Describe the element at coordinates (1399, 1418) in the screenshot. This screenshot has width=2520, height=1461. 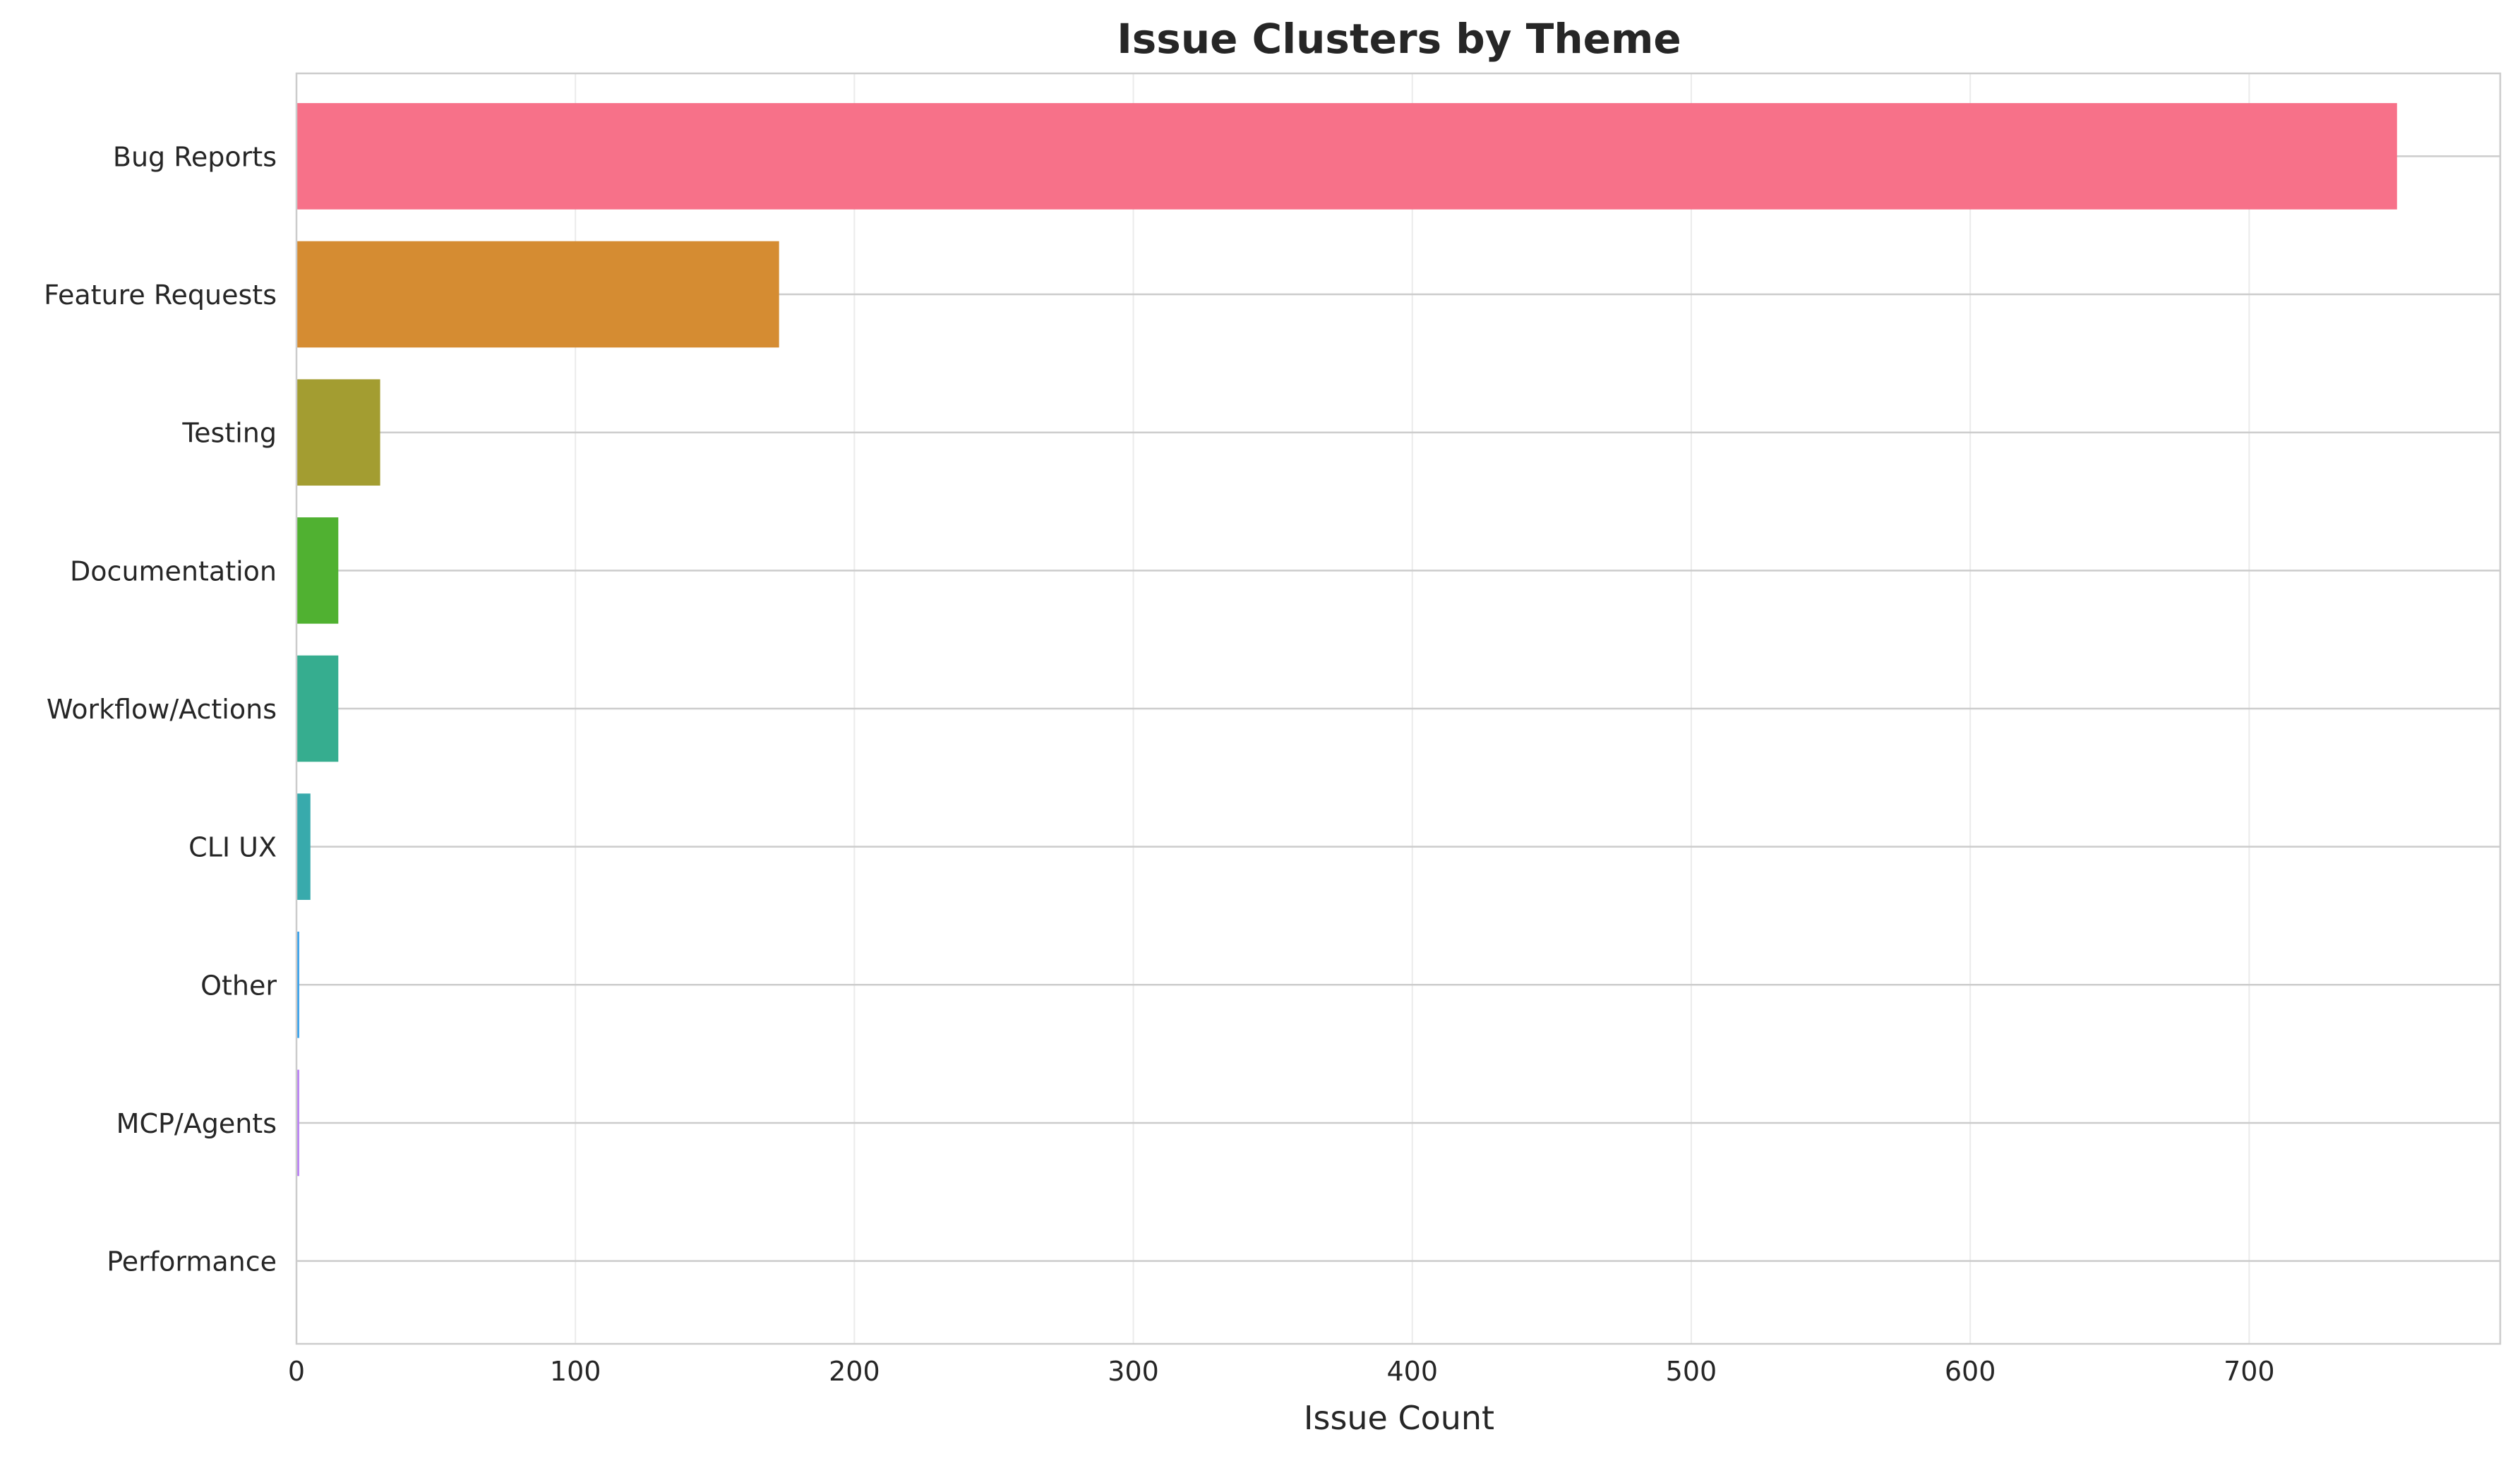
I see `x-axis-label: Issue Count` at that location.